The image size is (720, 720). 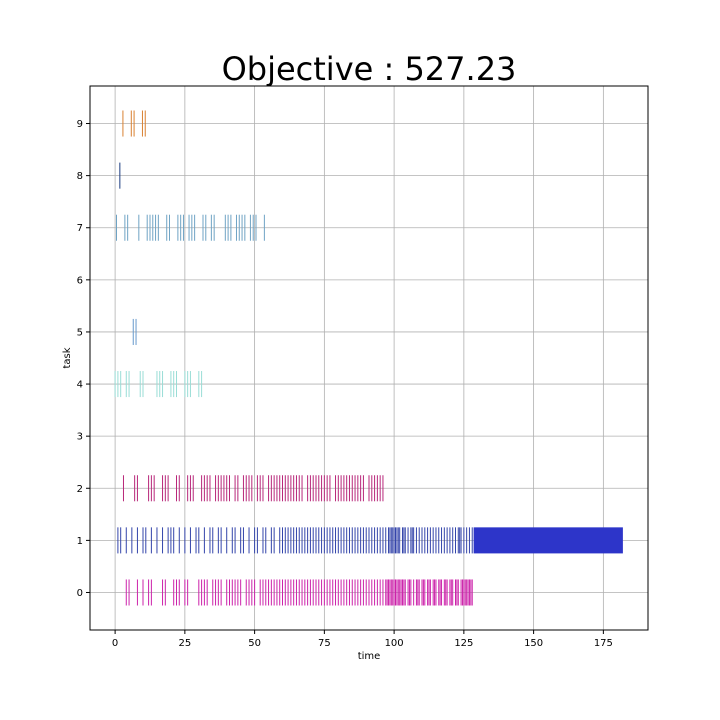 What do you see at coordinates (80, 541) in the screenshot?
I see `y-tick-label: 1` at bounding box center [80, 541].